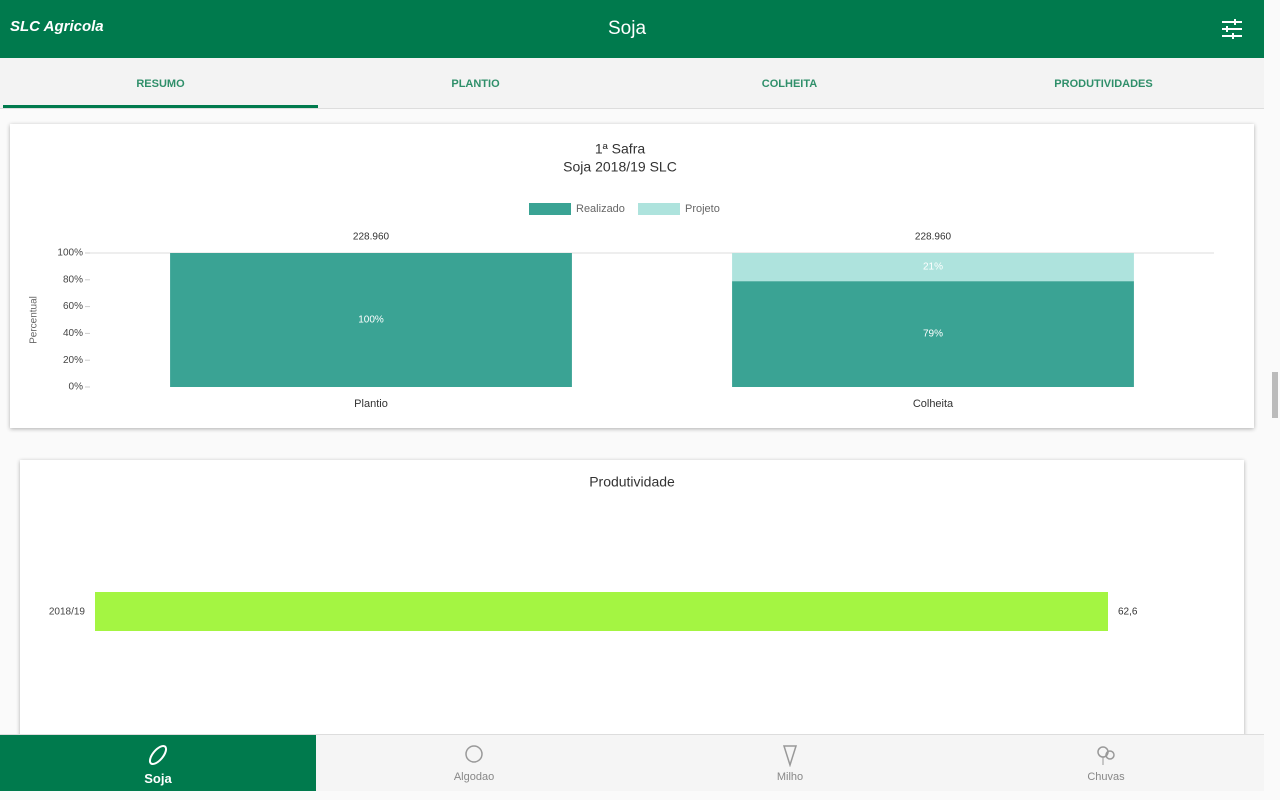  I want to click on y-tick-label: 2018/19, so click(67, 612).